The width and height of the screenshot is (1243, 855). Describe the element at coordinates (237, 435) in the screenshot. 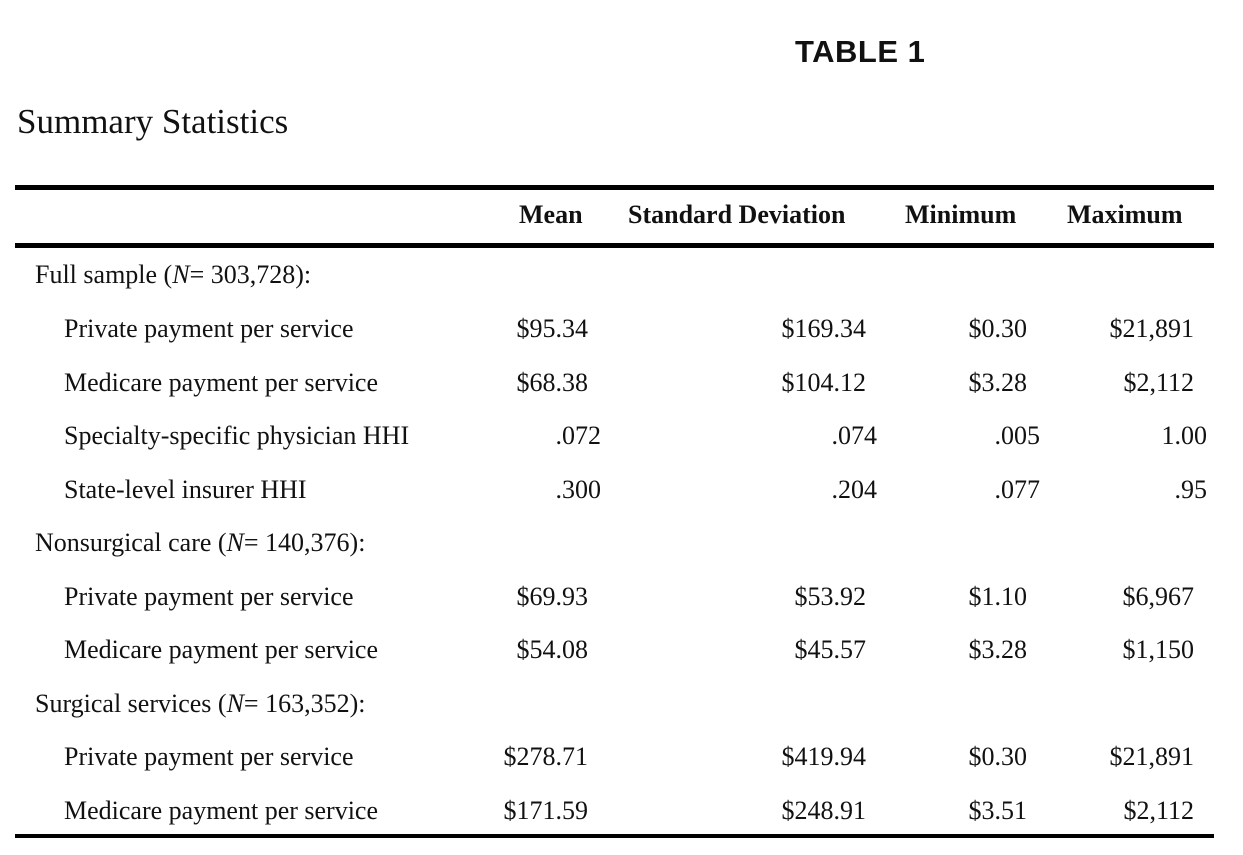

I see `row-label: Specialty-specific physician HHI` at that location.